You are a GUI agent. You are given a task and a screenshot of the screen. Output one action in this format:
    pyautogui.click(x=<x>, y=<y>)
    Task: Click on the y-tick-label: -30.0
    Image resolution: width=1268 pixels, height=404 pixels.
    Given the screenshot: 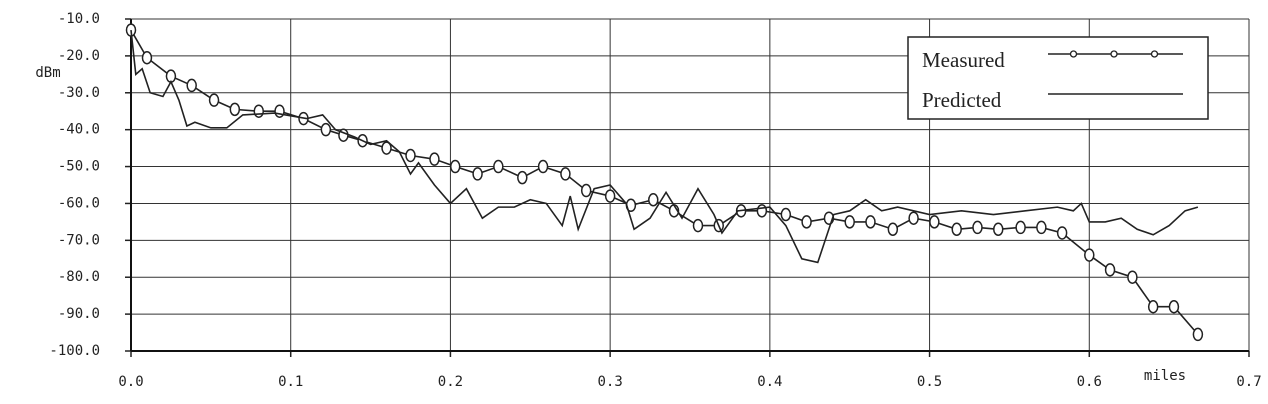 What is the action you would take?
    pyautogui.click(x=79, y=93)
    